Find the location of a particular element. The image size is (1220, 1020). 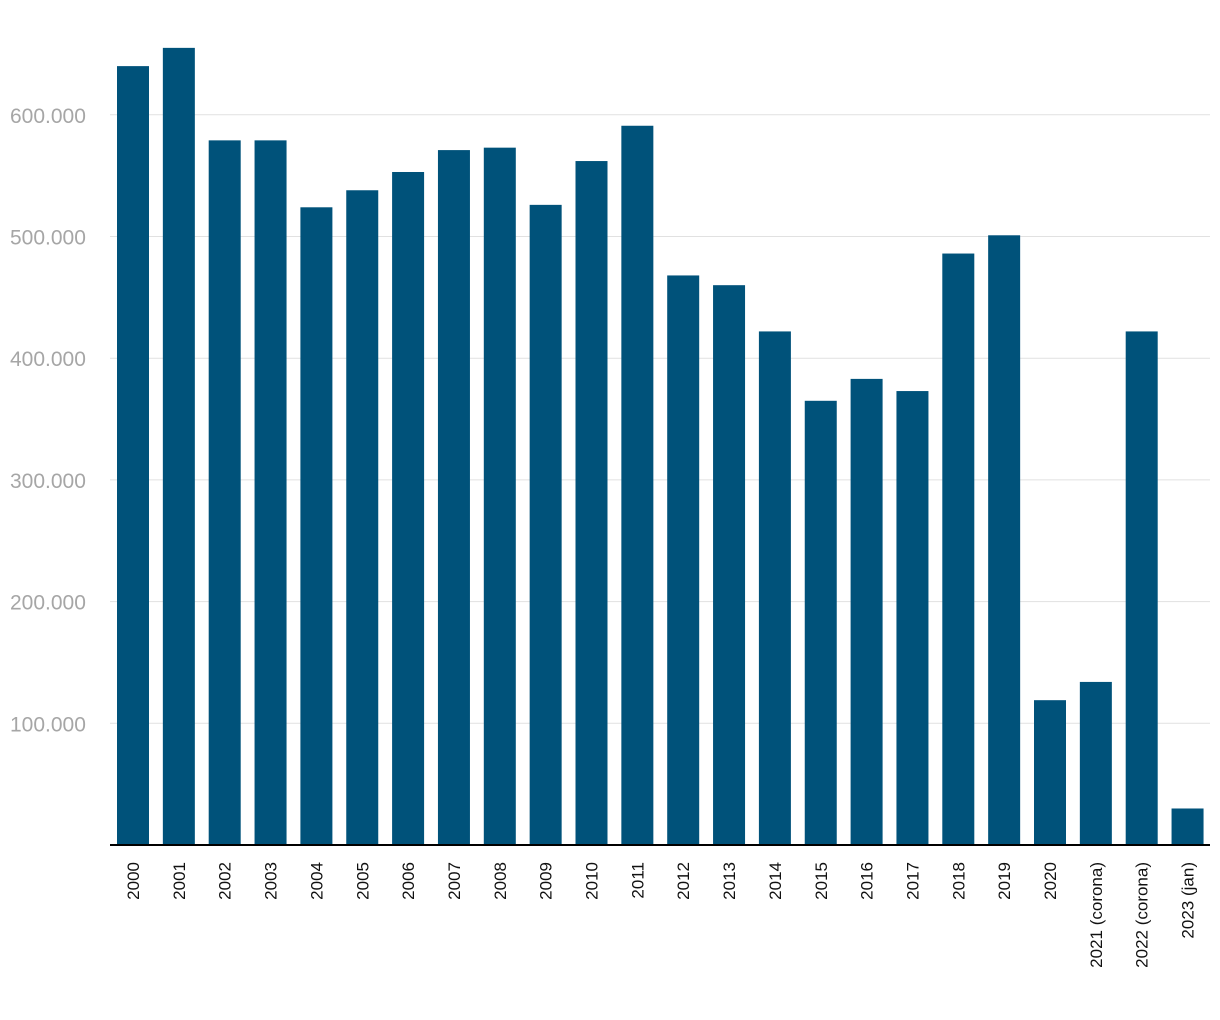

x-tick-label: 2013 is located at coordinates (729, 881).